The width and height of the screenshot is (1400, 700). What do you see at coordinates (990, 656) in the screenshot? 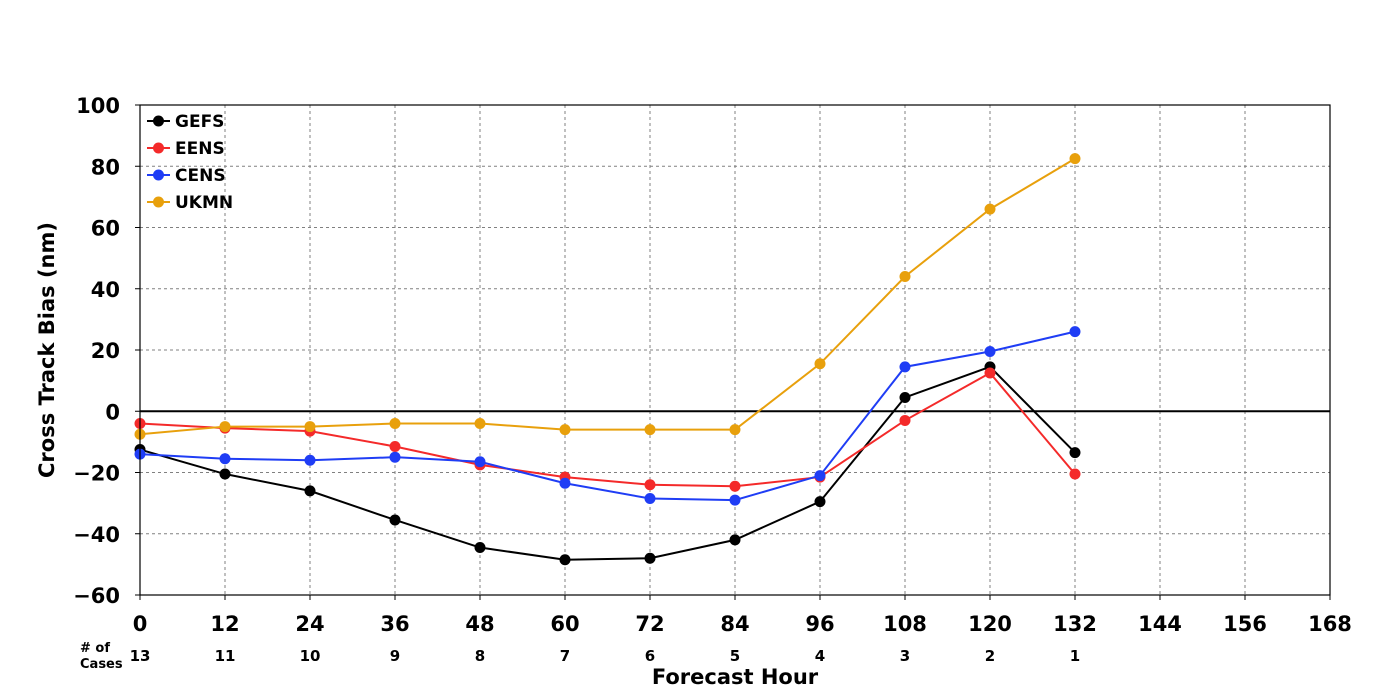
I see `cases-count: 2` at bounding box center [990, 656].